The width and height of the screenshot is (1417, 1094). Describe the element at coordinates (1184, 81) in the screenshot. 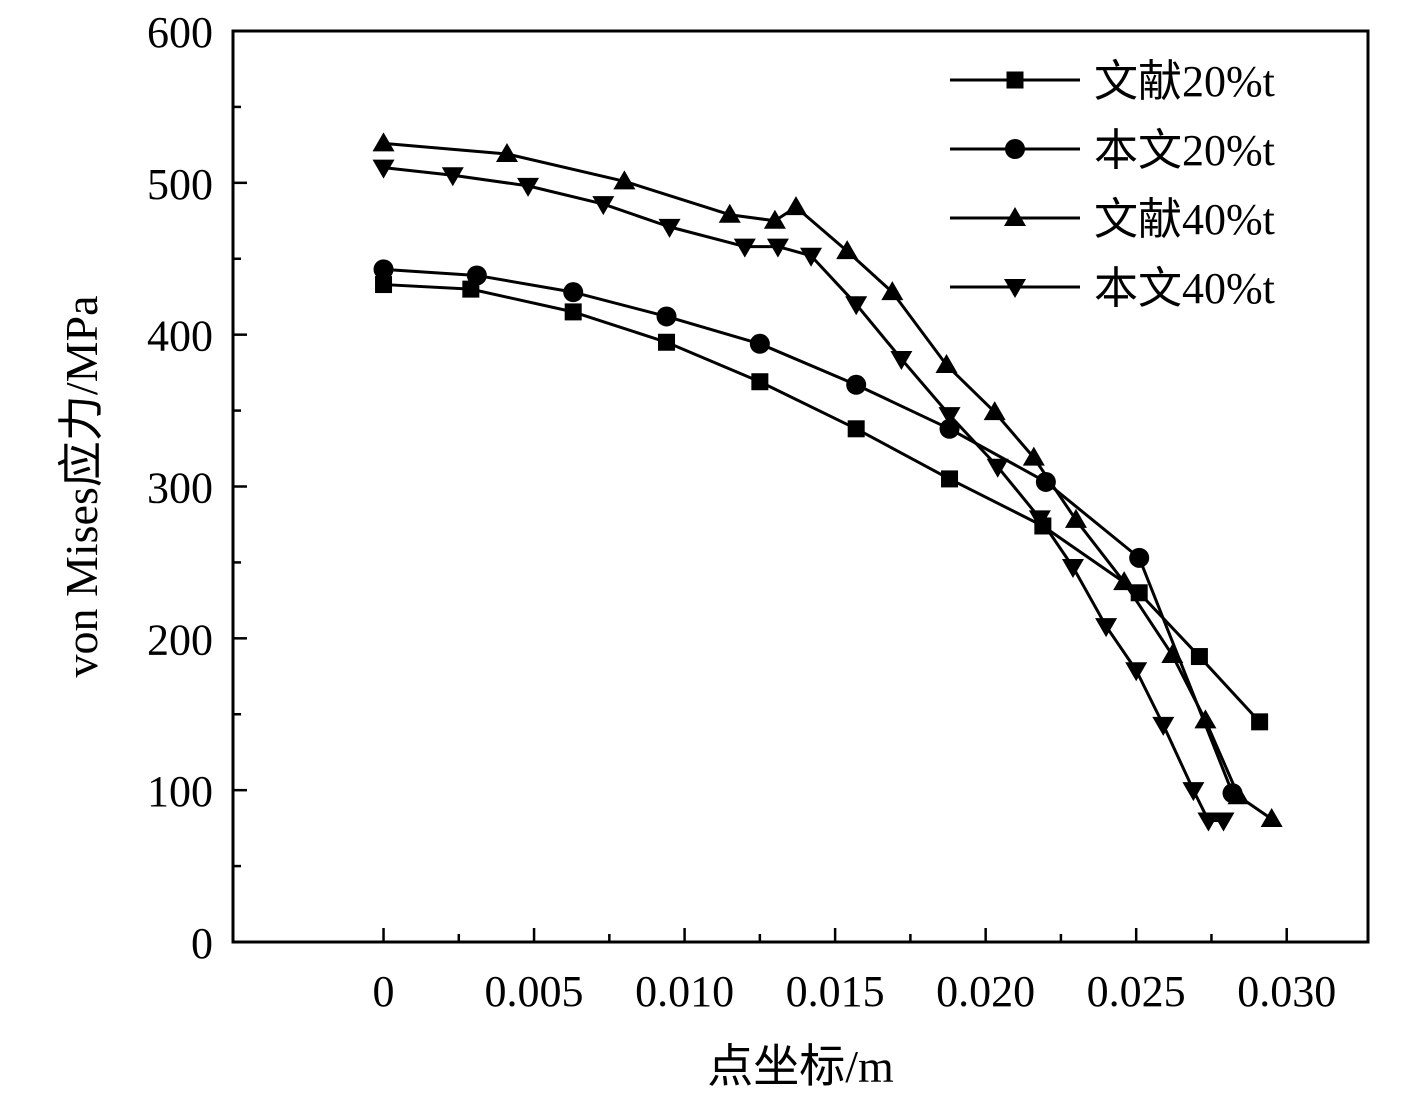

I see `legend-label: 文献20%t` at that location.